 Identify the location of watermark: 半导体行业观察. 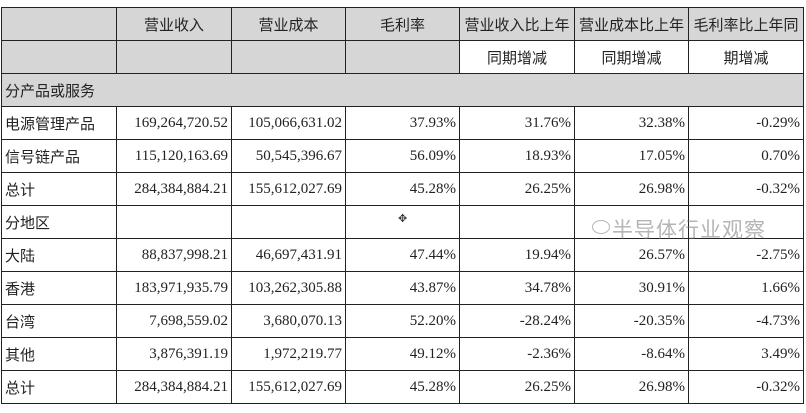
(689, 230).